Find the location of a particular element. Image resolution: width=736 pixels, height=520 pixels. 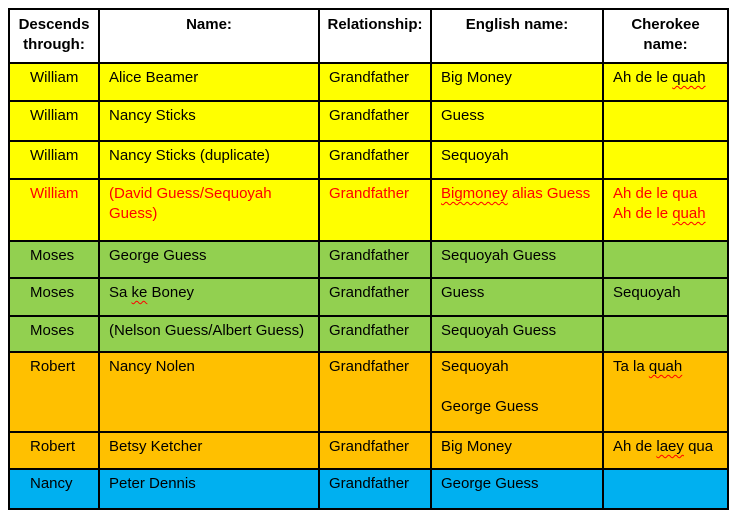

cell-paragraph: Nancy Sticks (duplicate) is located at coordinates (211, 156).